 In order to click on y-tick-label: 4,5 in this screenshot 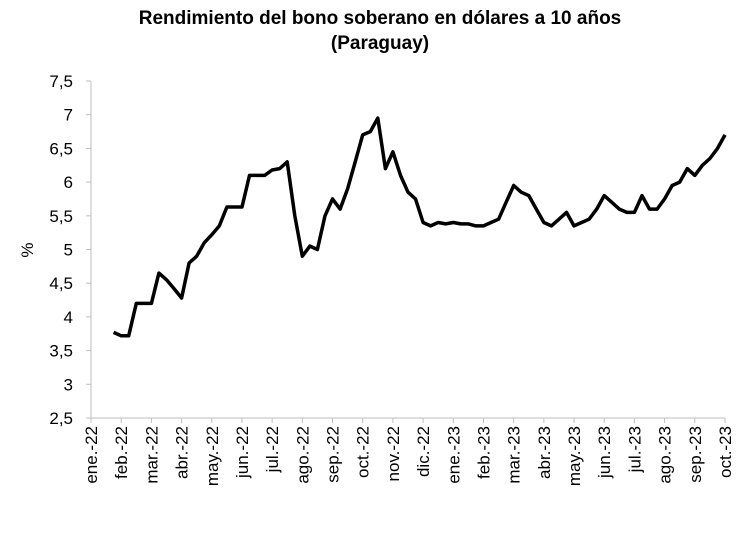, I will do `click(61, 283)`.